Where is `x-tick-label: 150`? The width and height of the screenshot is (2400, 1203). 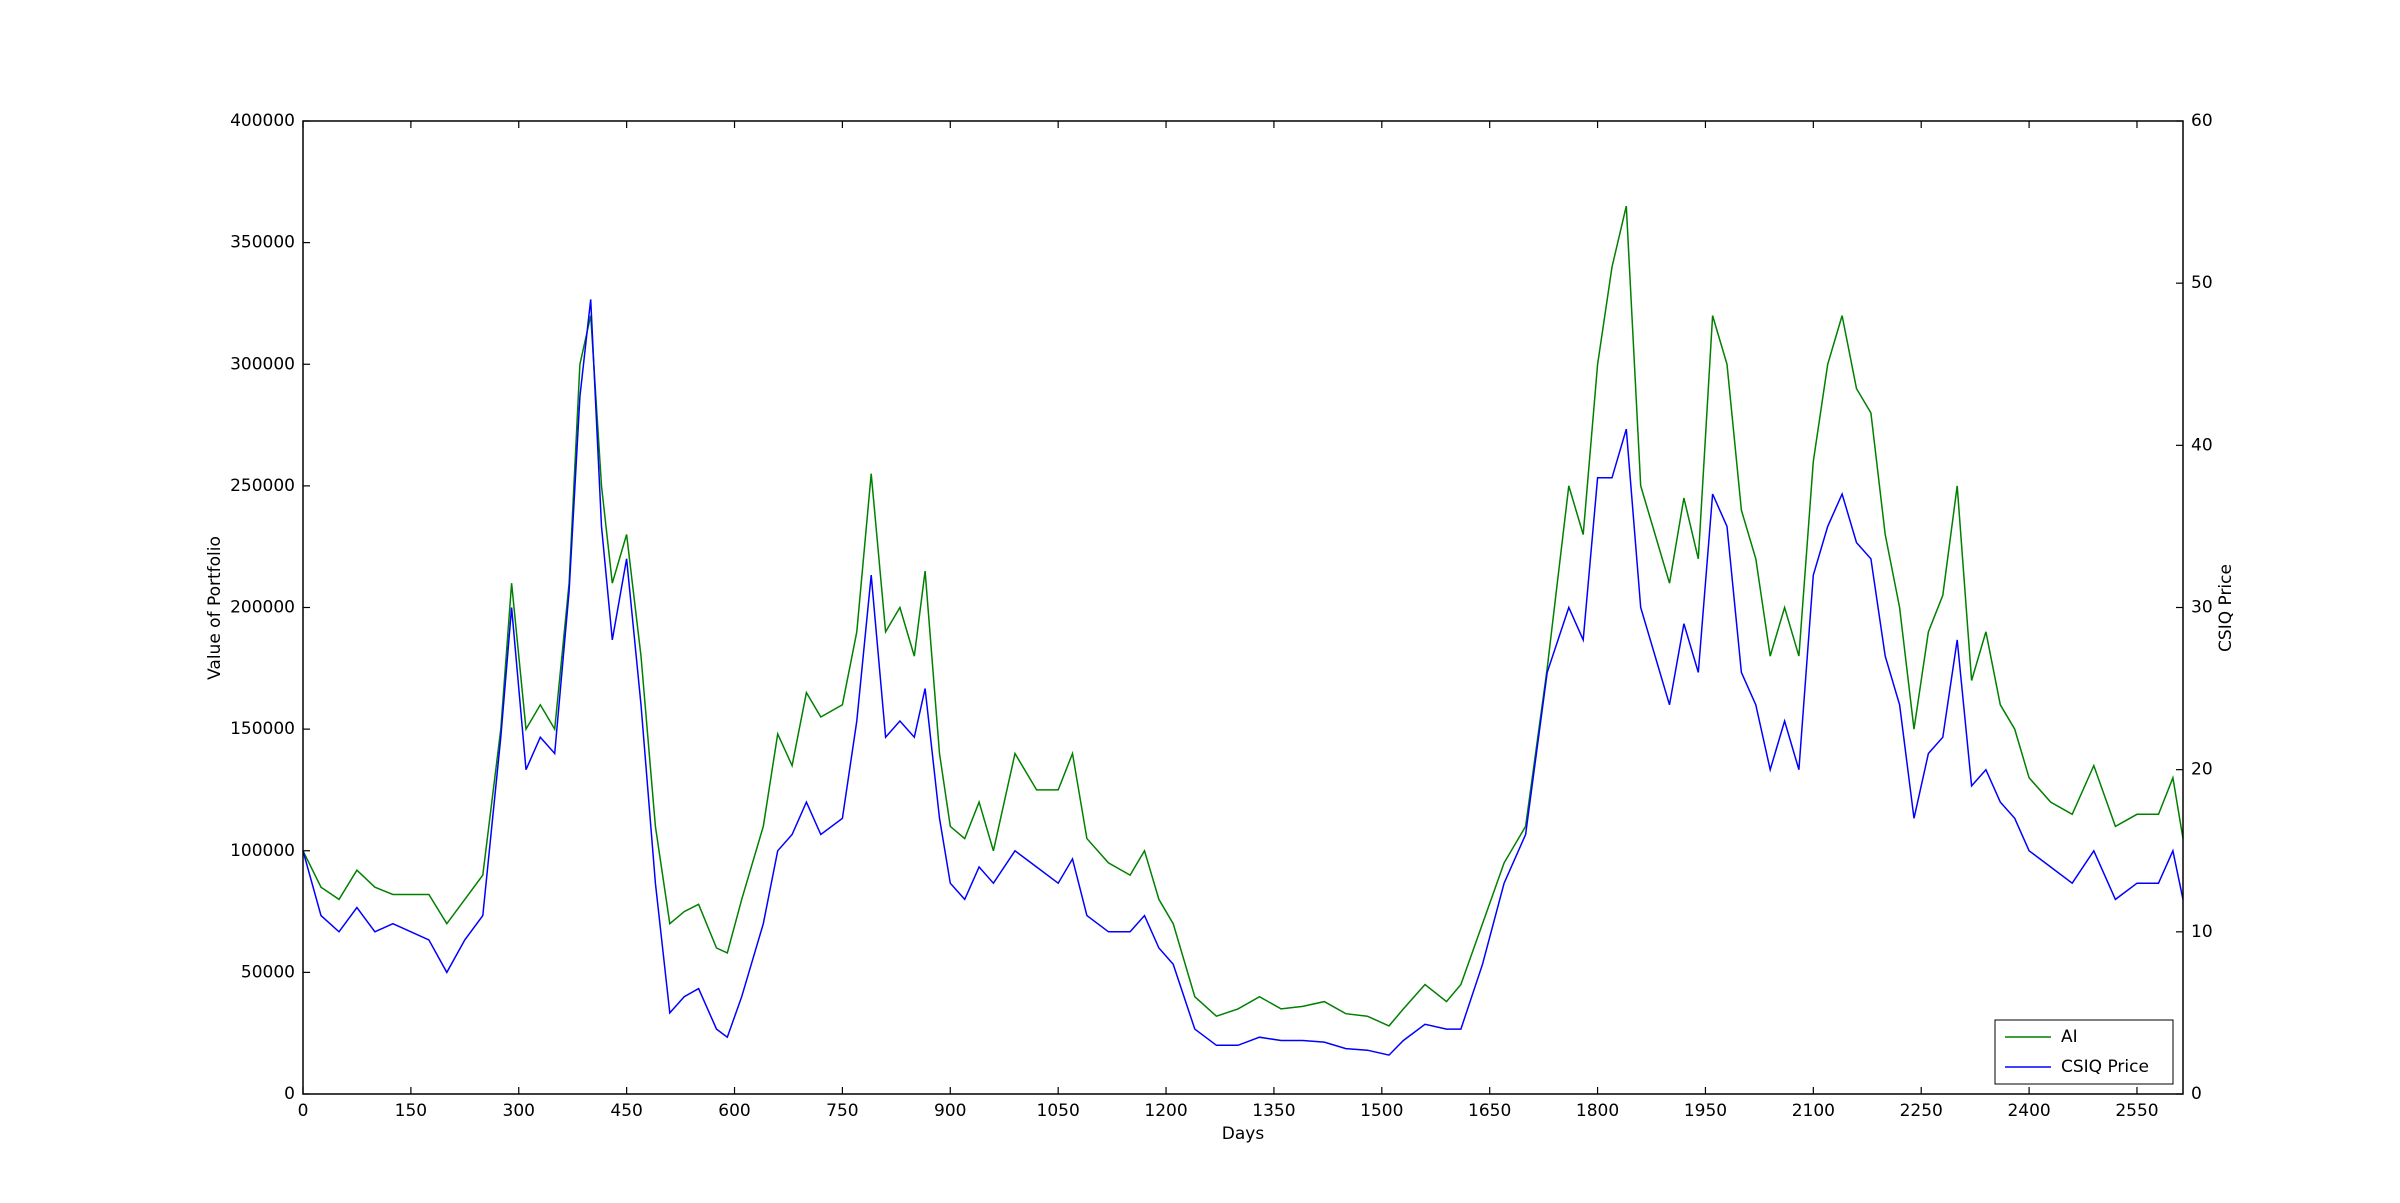 x-tick-label: 150 is located at coordinates (411, 1111).